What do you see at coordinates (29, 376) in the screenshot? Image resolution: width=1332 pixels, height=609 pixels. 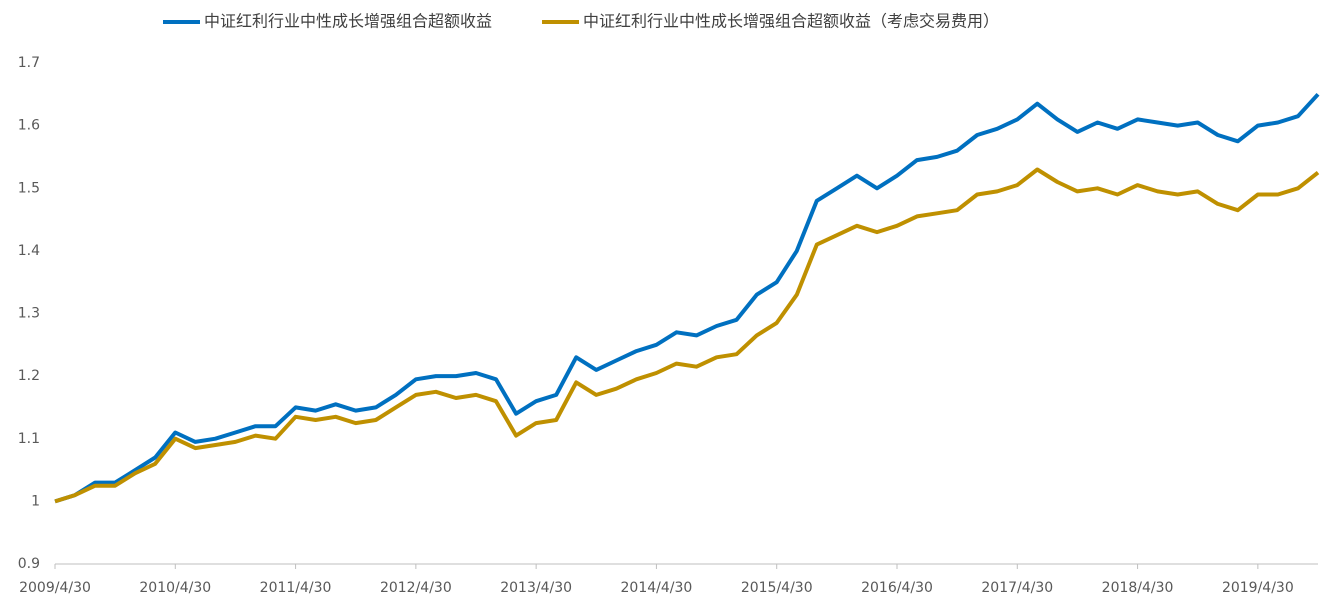 I see `y-tick-label: 1.2` at bounding box center [29, 376].